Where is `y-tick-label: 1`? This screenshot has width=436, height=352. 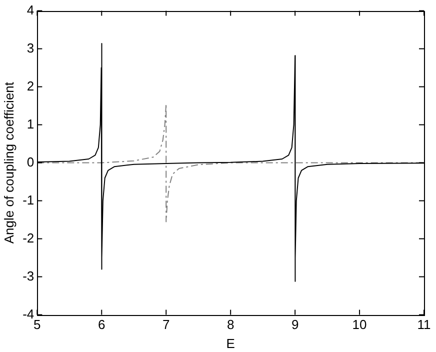
y-tick-label: 1 is located at coordinates (30, 124).